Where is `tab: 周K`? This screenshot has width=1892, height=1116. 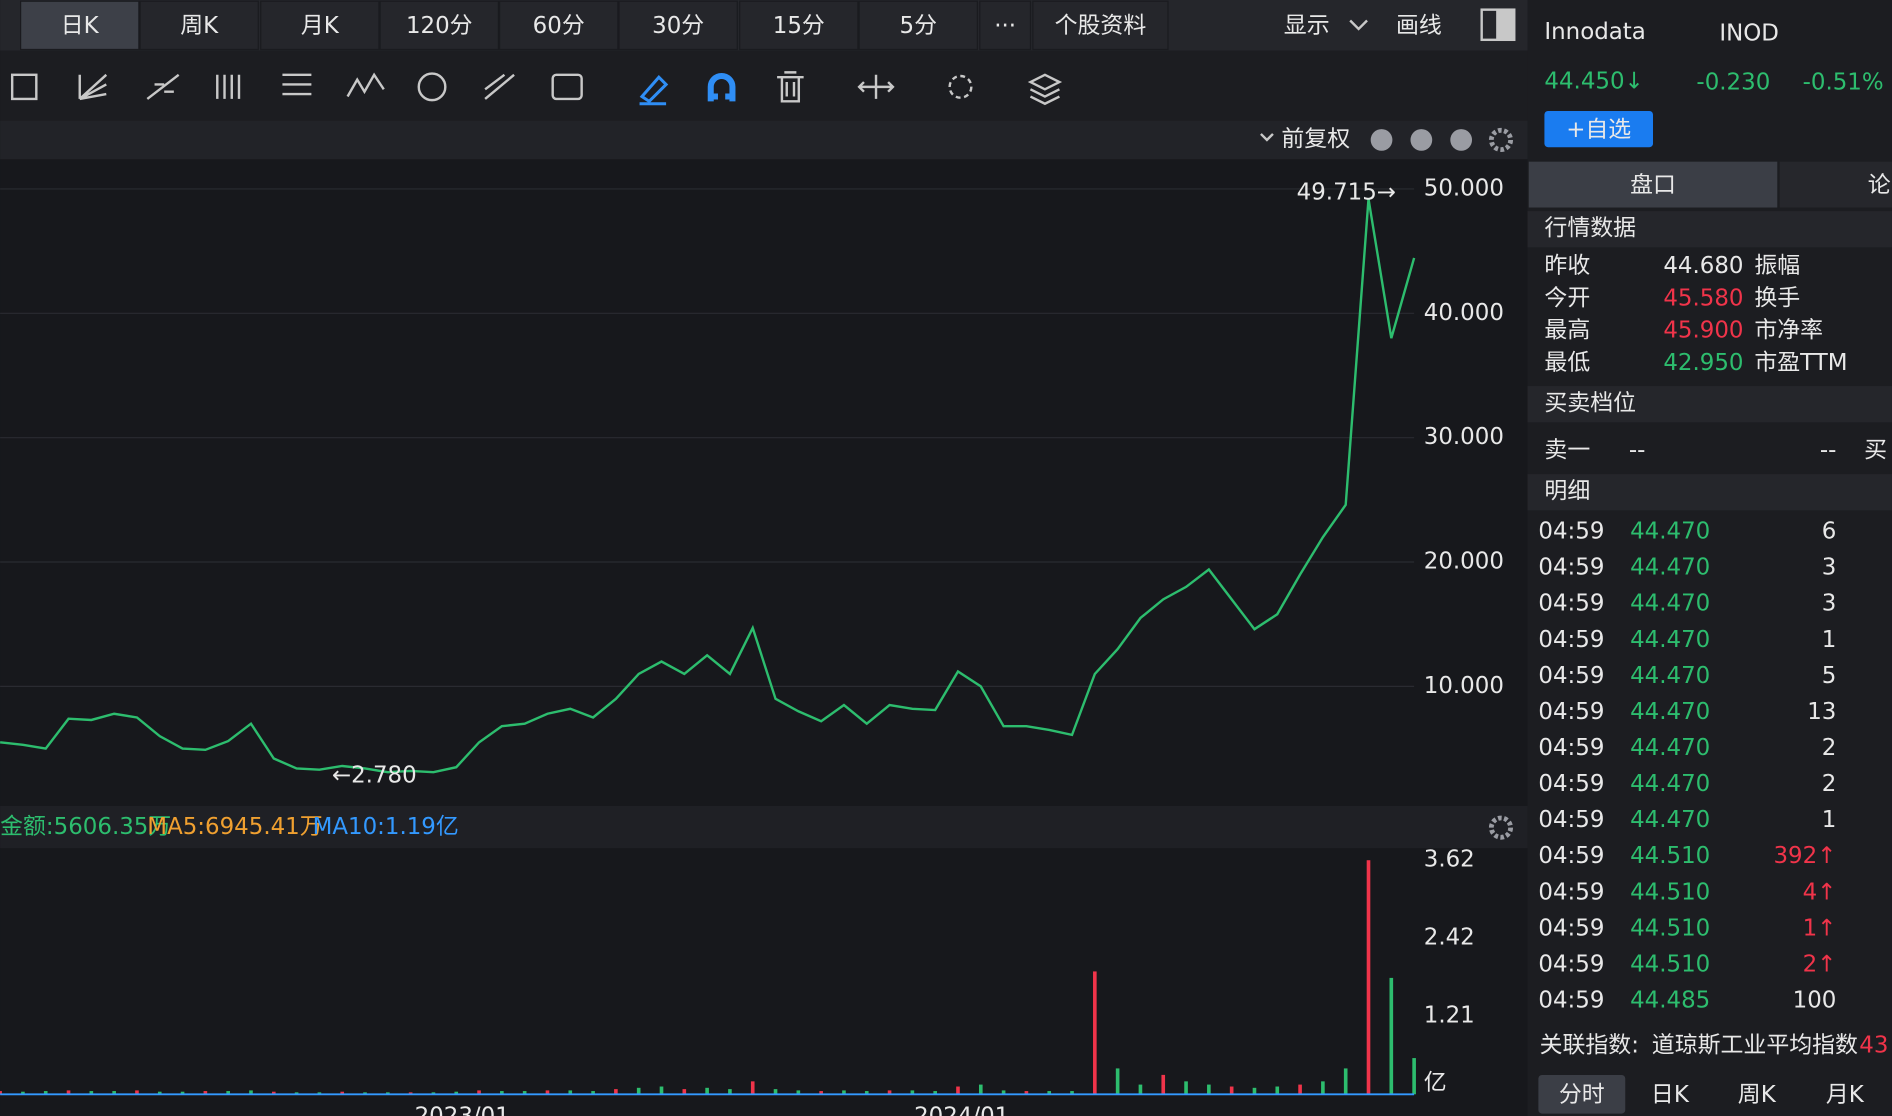 tab: 周K is located at coordinates (199, 26).